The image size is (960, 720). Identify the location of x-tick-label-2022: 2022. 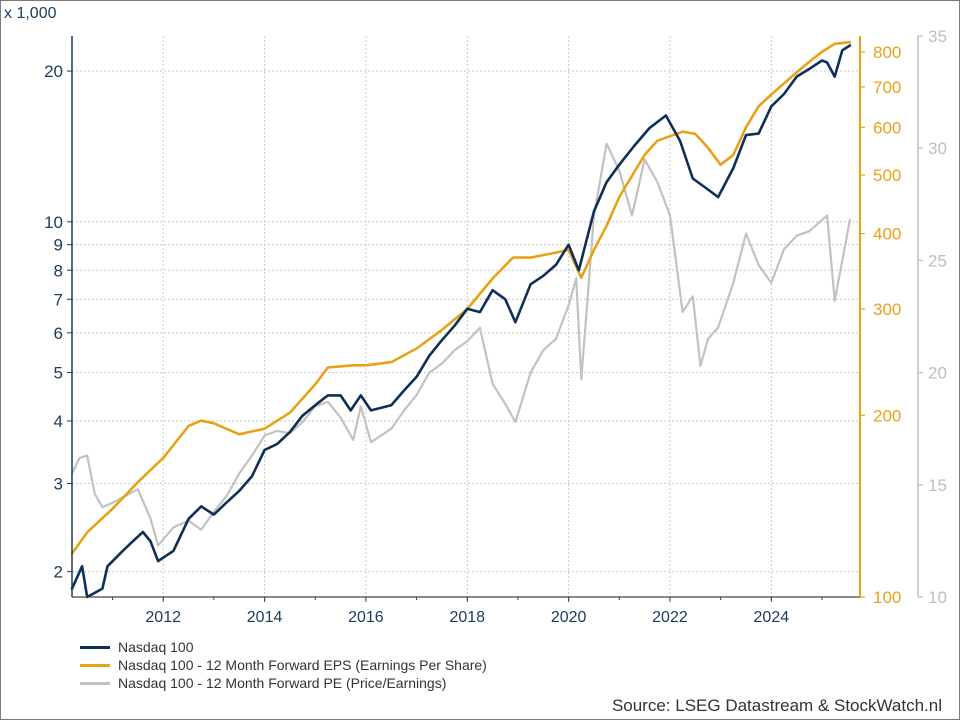
(670, 617).